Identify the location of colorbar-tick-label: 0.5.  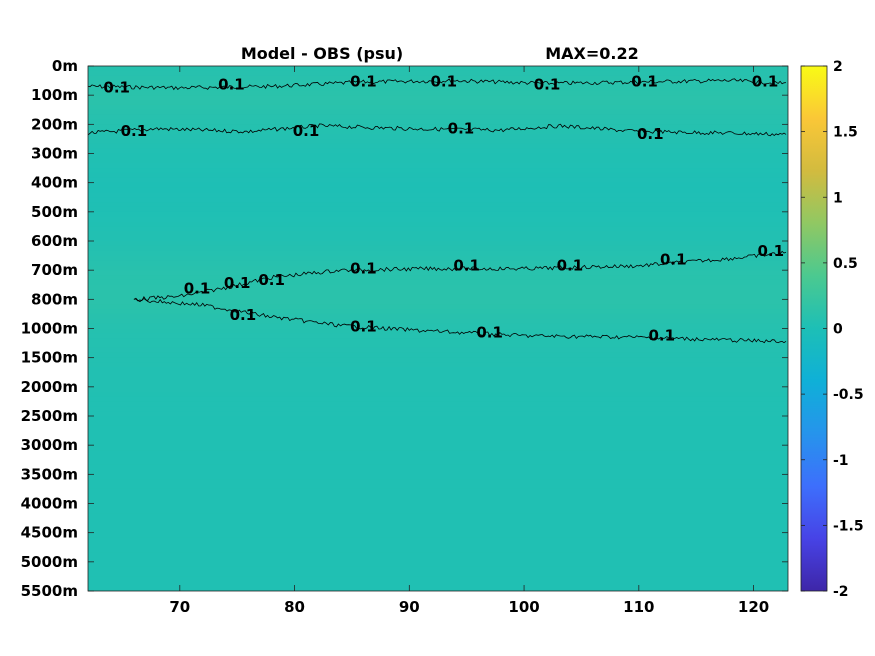
(845, 264).